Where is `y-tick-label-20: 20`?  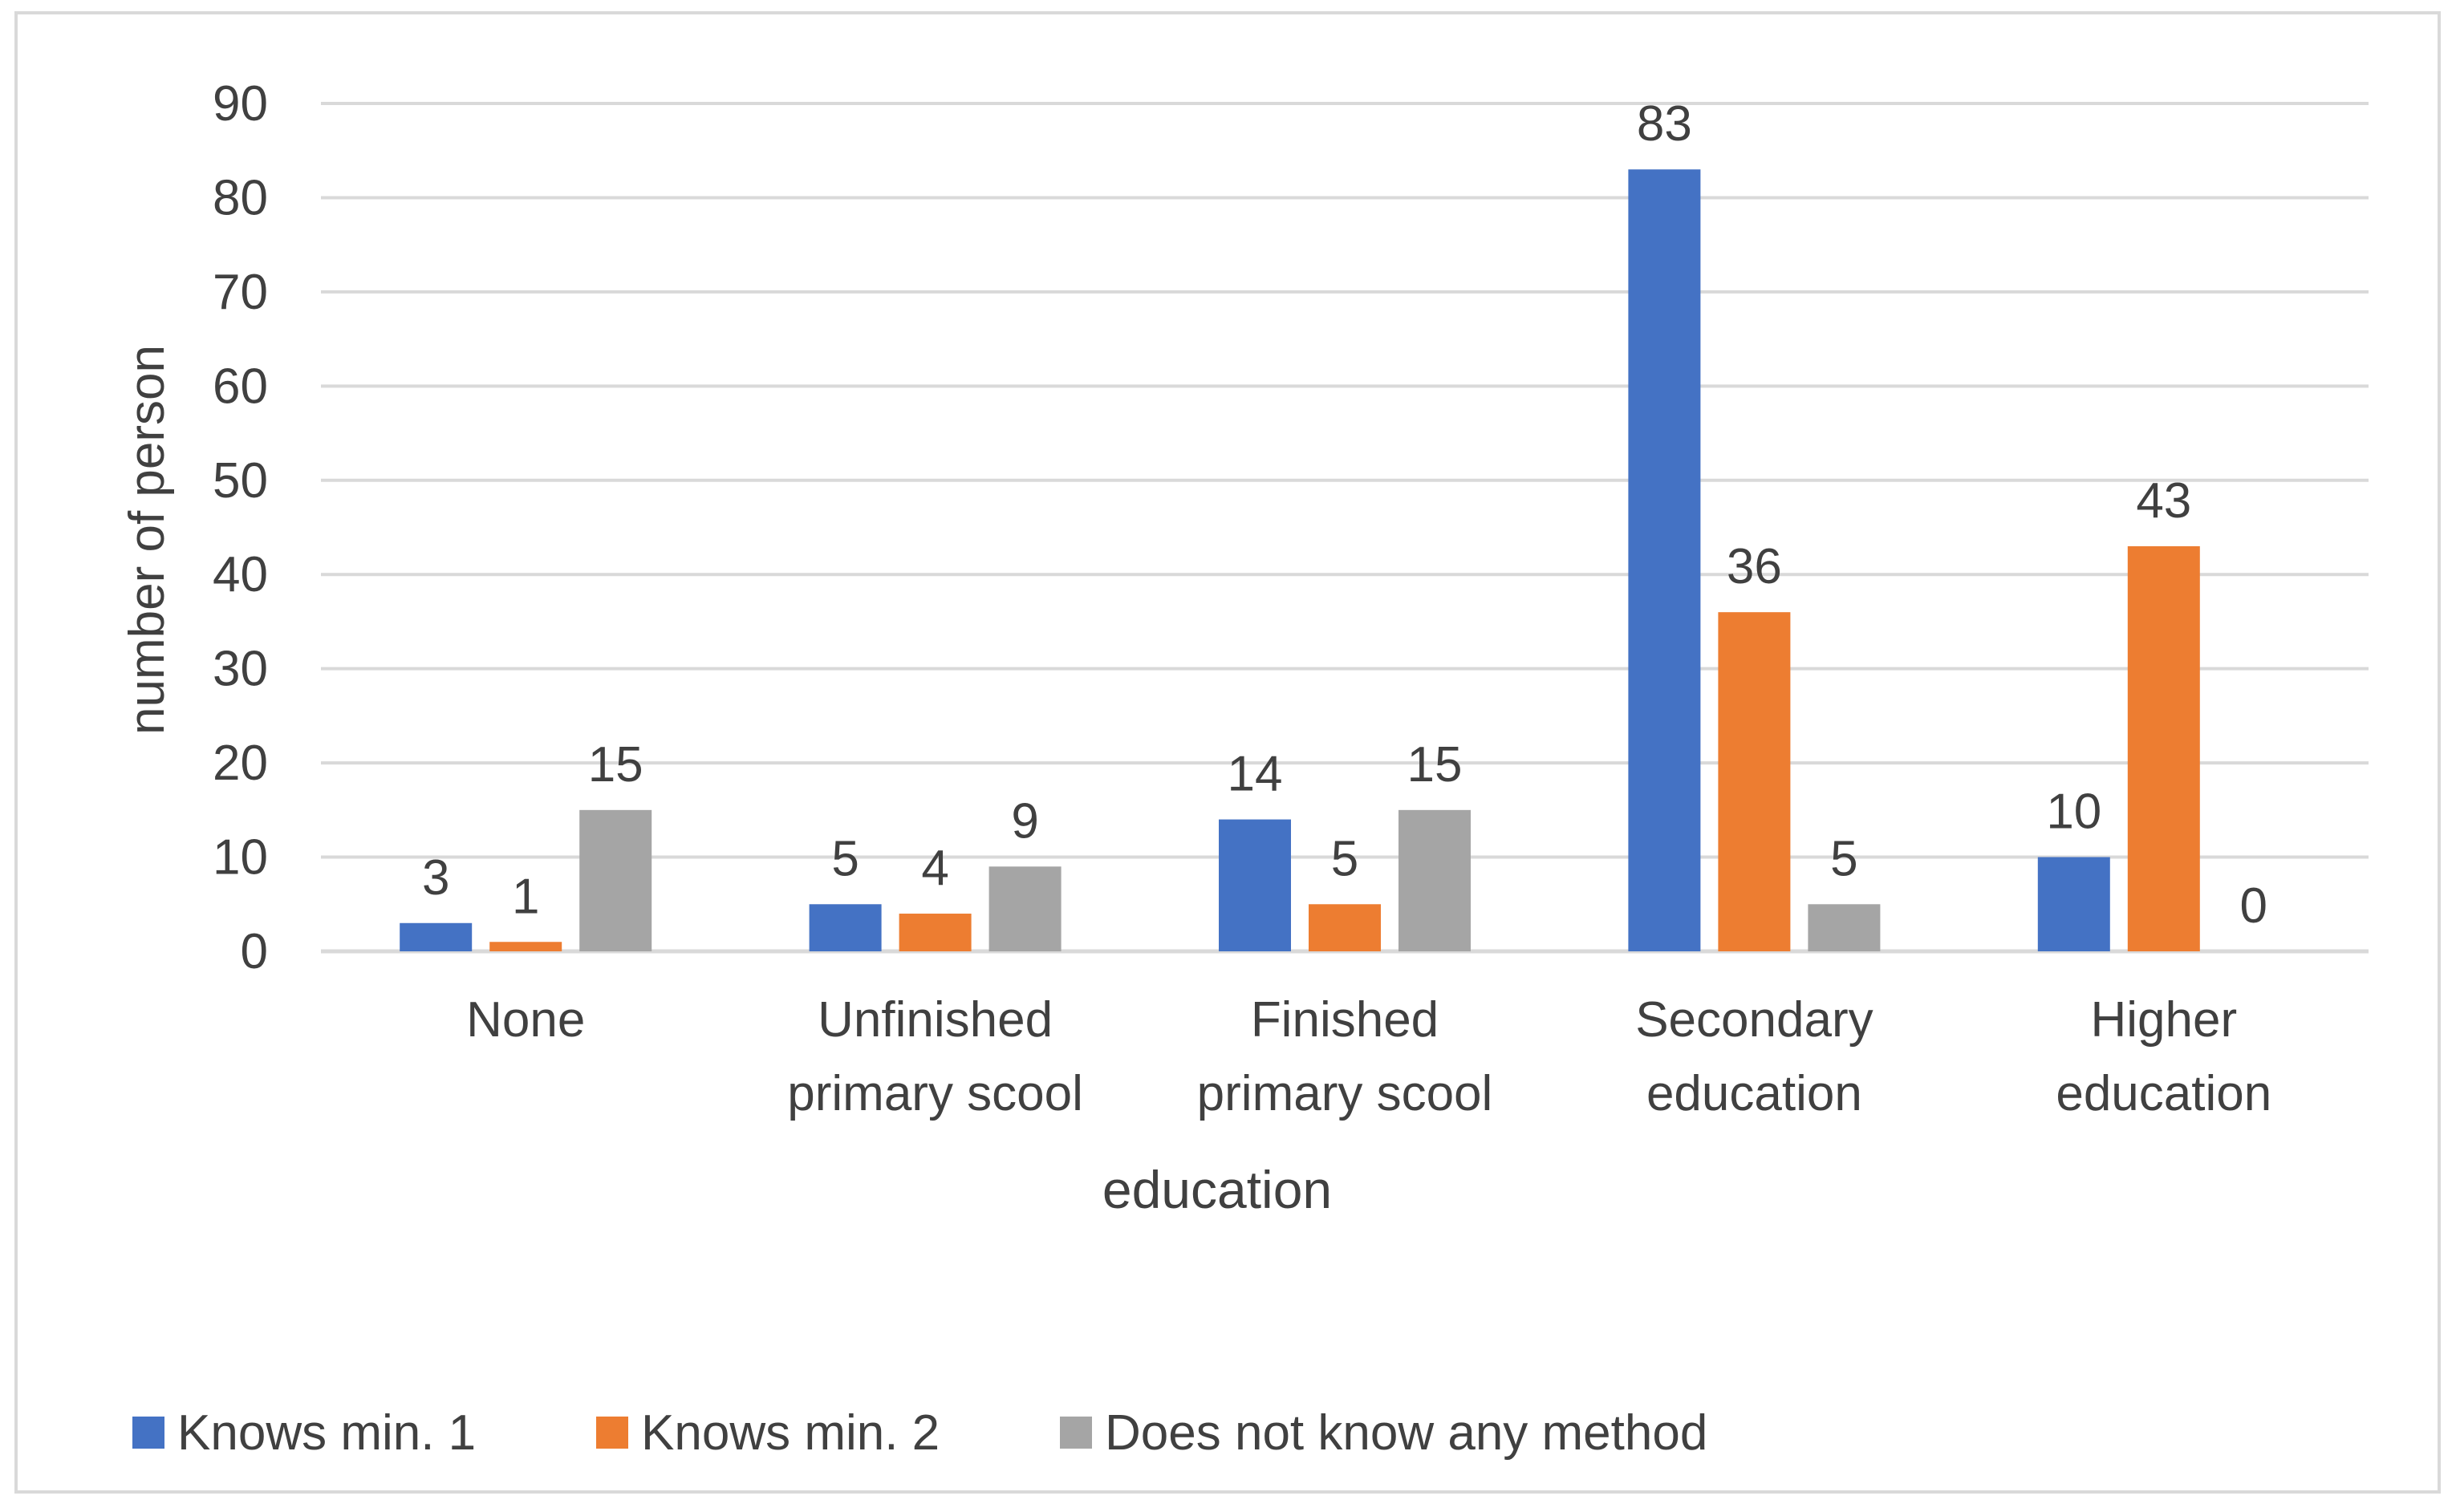
y-tick-label-20: 20 is located at coordinates (240, 763).